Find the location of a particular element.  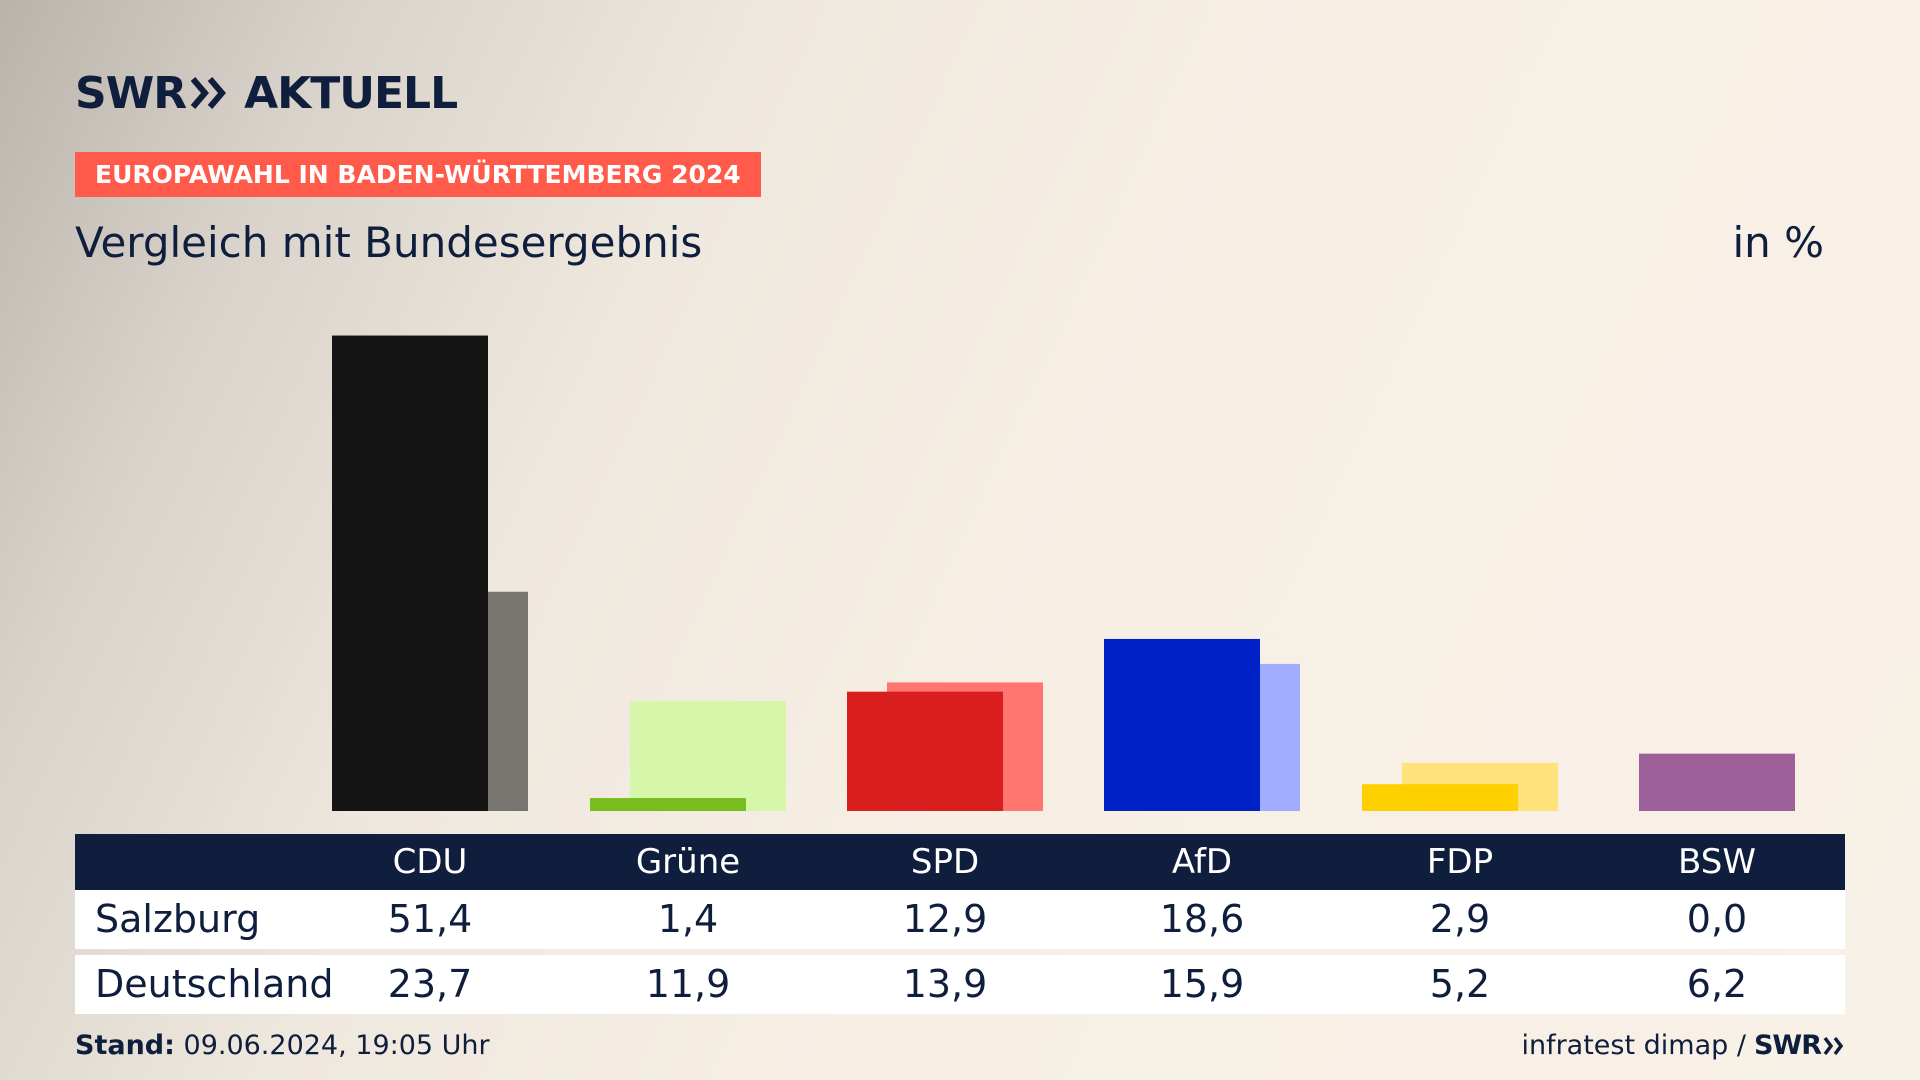

table-header: CDU Grüne SPD AfD FDP BSW is located at coordinates (960, 862).